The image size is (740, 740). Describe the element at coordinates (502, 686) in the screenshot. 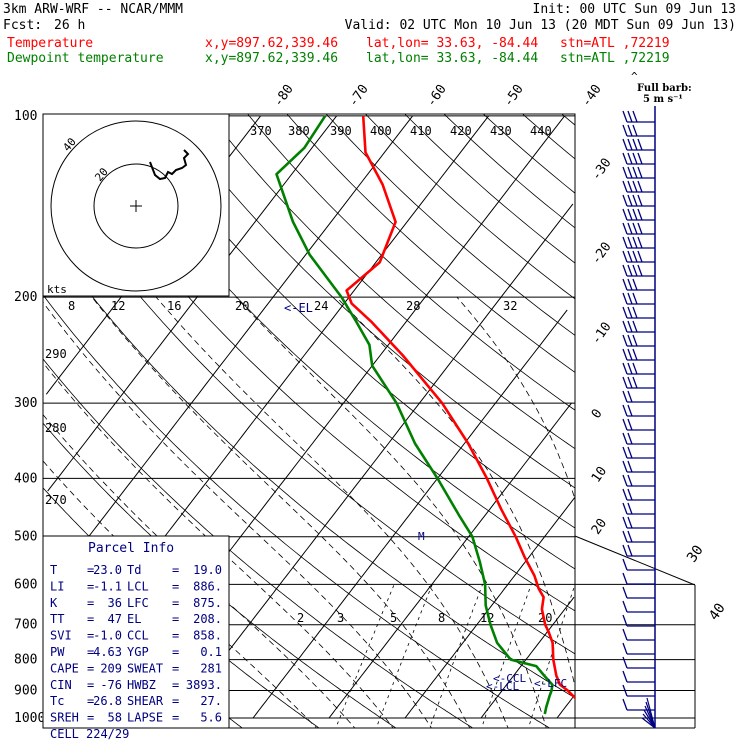

I see `marker-lcl: <-LCL` at that location.